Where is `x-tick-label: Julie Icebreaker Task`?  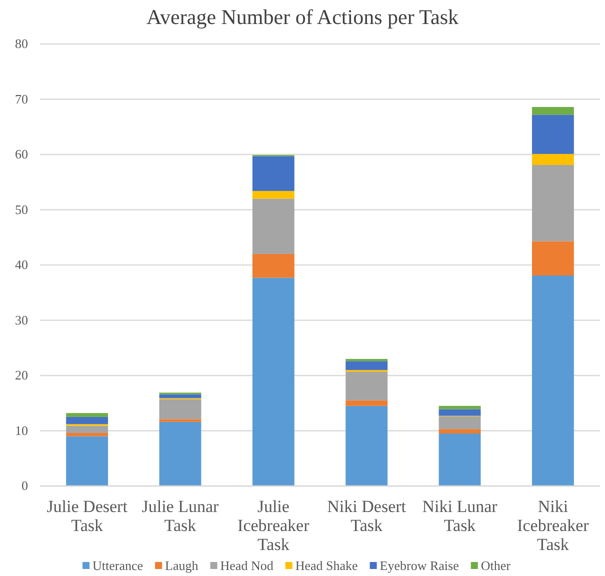
x-tick-label: Julie Icebreaker Task is located at coordinates (274, 525).